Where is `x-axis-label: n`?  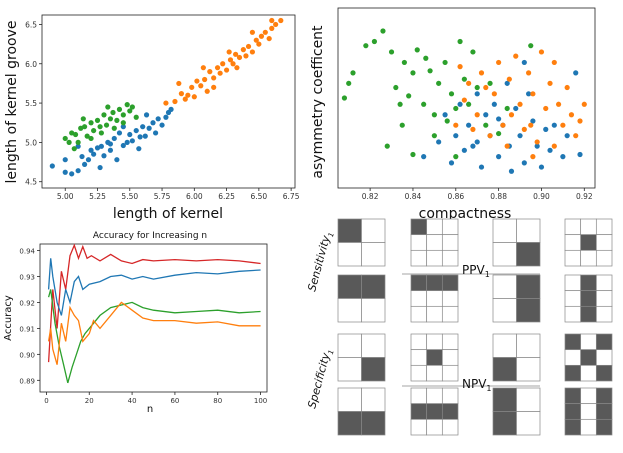 x-axis-label: n is located at coordinates (150, 409).